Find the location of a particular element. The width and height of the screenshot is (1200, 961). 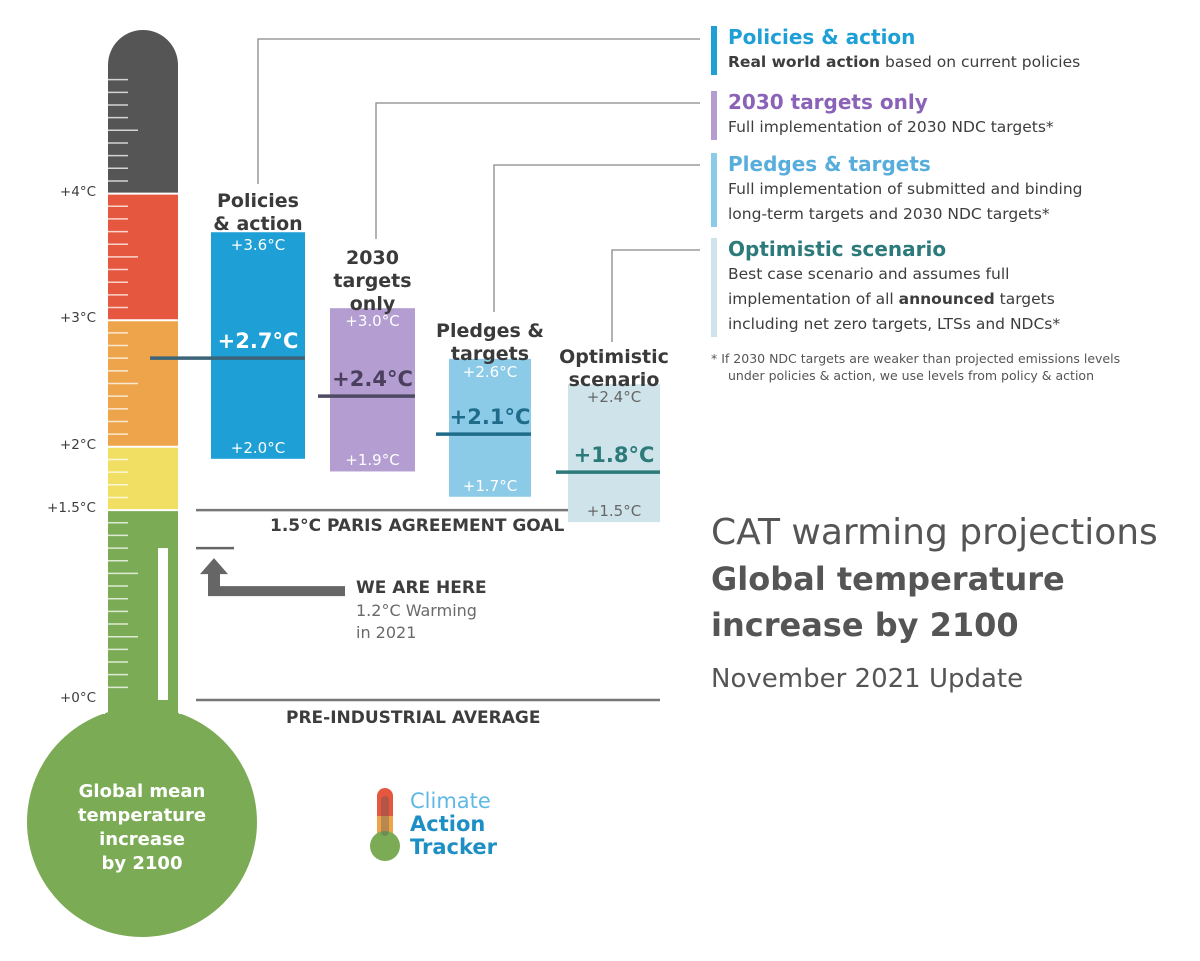

logo-thermo-bulb is located at coordinates (385, 846).